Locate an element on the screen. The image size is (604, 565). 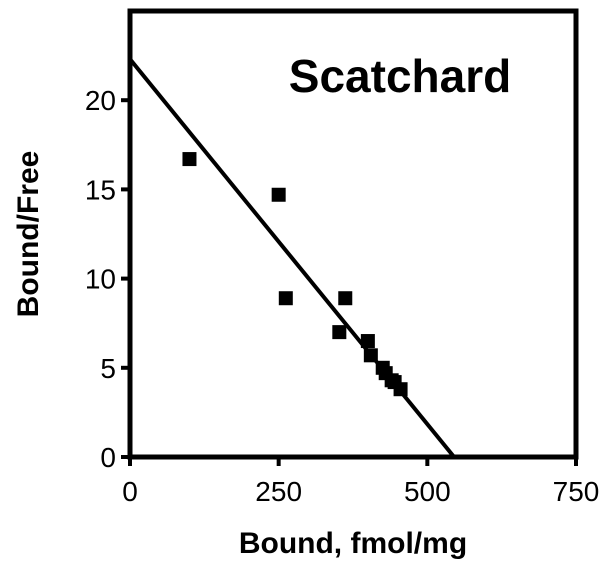
chart-title: Scatchard is located at coordinates (400, 76).